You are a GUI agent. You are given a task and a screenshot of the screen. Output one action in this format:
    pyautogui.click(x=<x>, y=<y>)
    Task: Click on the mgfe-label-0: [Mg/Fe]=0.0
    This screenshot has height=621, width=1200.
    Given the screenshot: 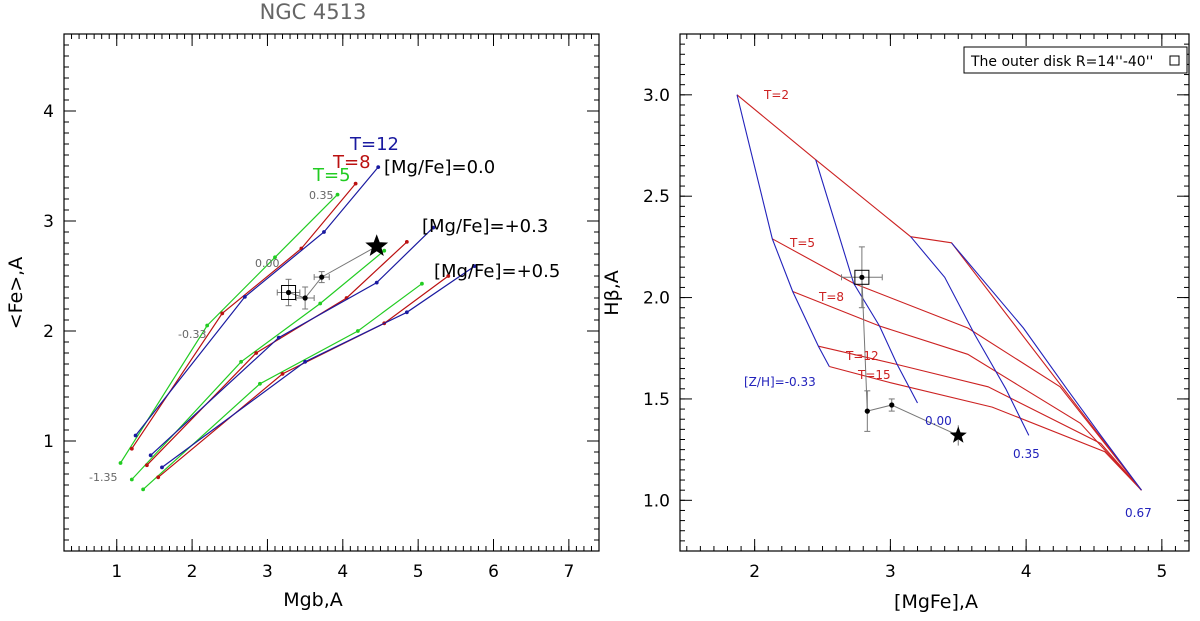 What is the action you would take?
    pyautogui.click(x=439, y=167)
    